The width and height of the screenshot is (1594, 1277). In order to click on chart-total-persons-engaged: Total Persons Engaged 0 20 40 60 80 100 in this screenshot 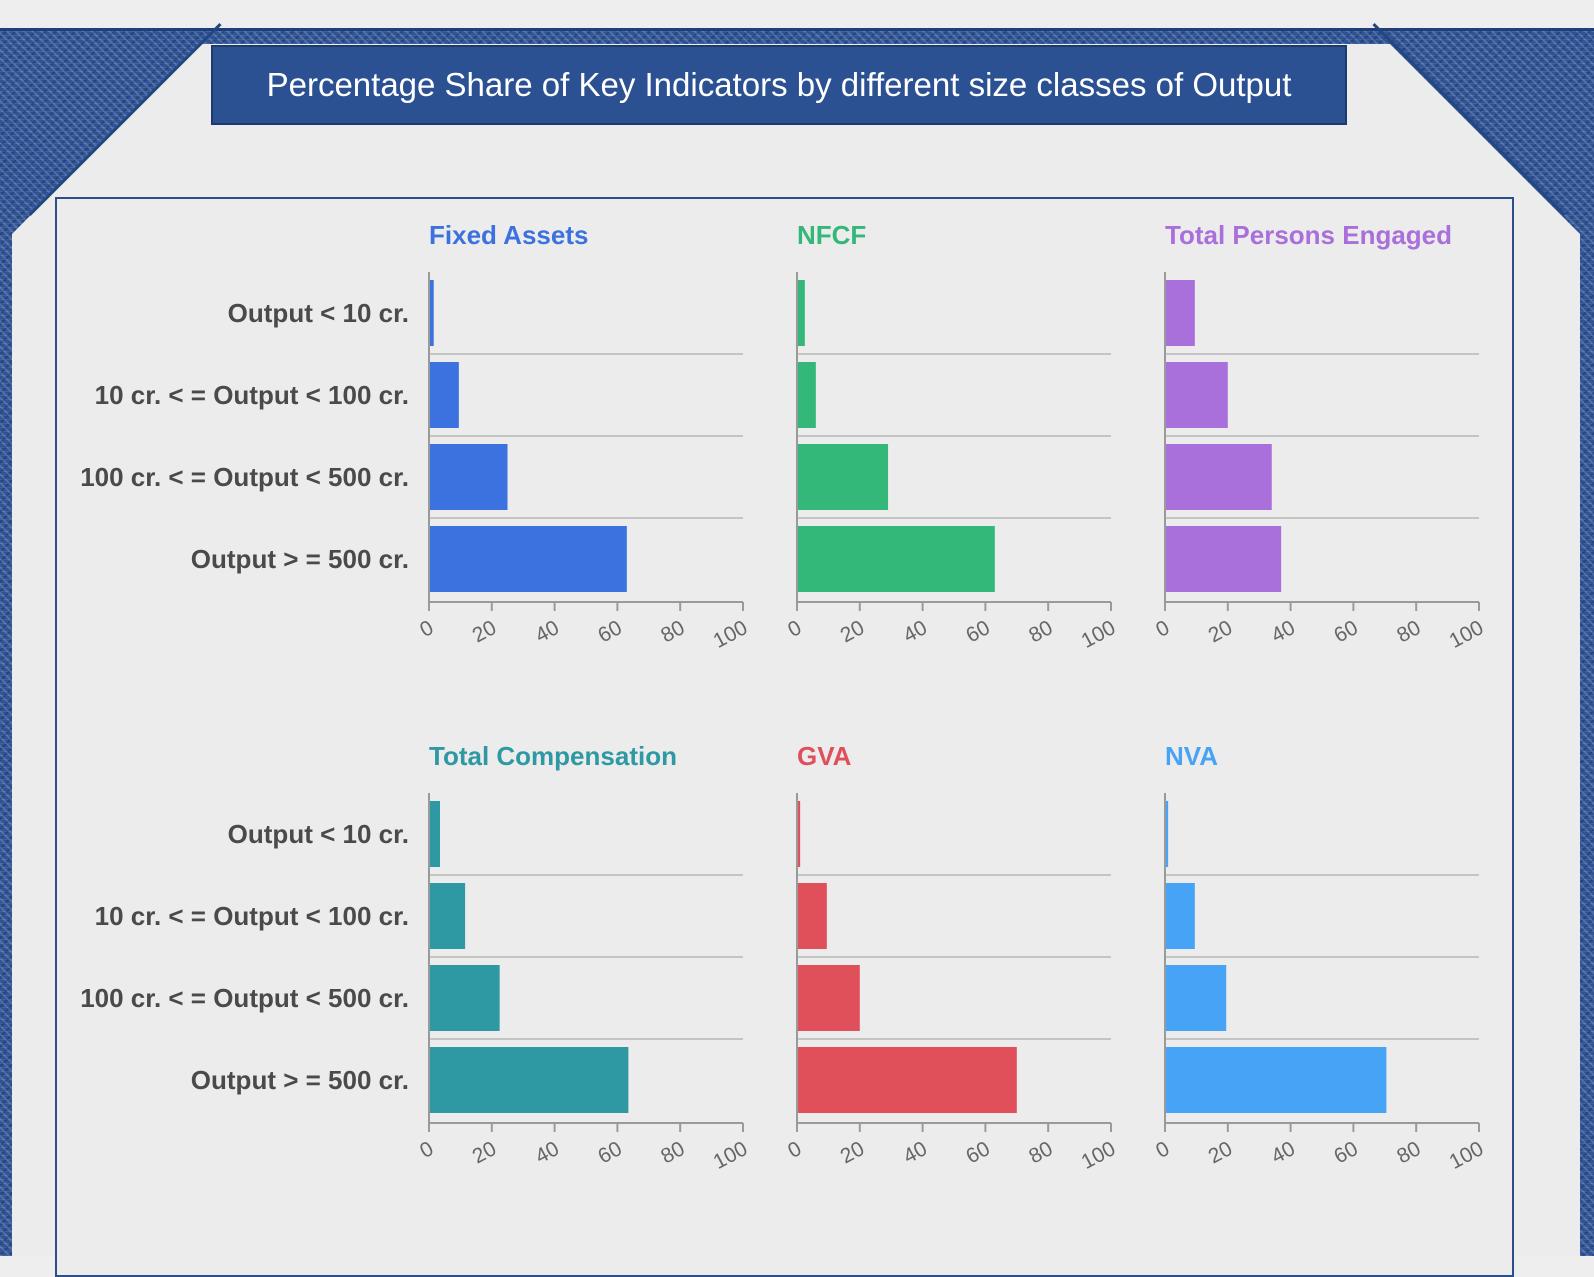, I will do `click(1319, 436)`.